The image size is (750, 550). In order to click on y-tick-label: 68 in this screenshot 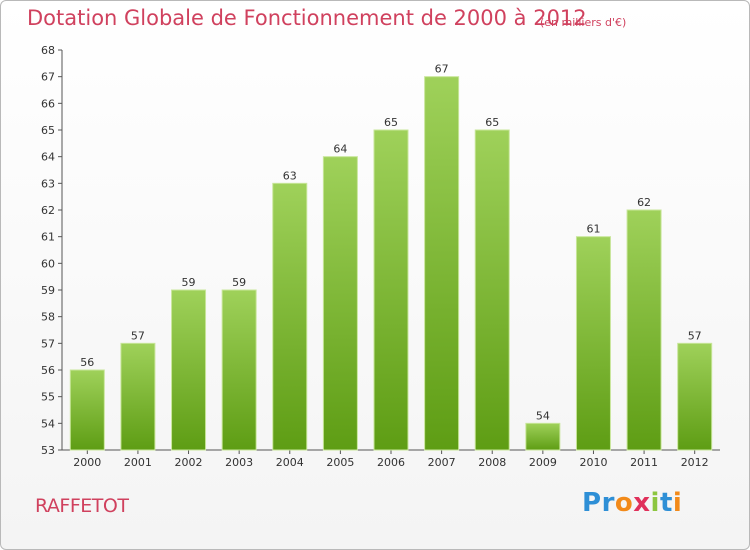, I will do `click(48, 50)`.